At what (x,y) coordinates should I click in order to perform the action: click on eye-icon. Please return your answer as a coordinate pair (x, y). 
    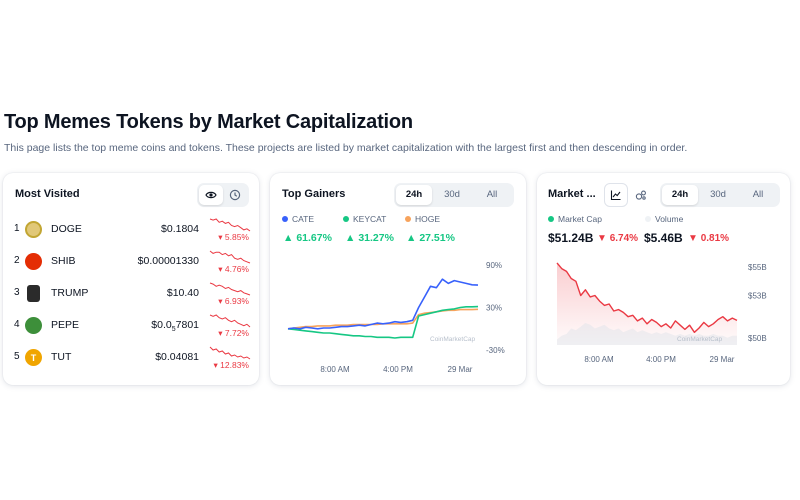
    Looking at the image, I should click on (211, 195).